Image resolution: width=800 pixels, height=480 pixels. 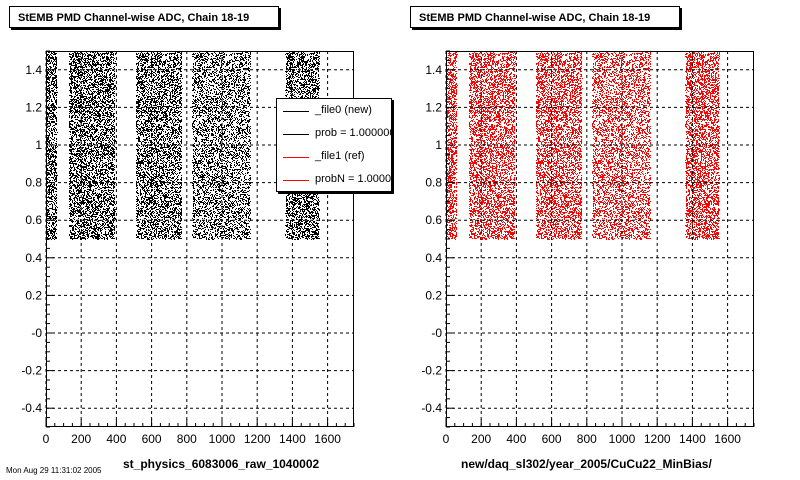 What do you see at coordinates (586, 464) in the screenshot?
I see `x-axis-label-right: new/daq_sl302/year_2005/CuCu22_MinBias/` at bounding box center [586, 464].